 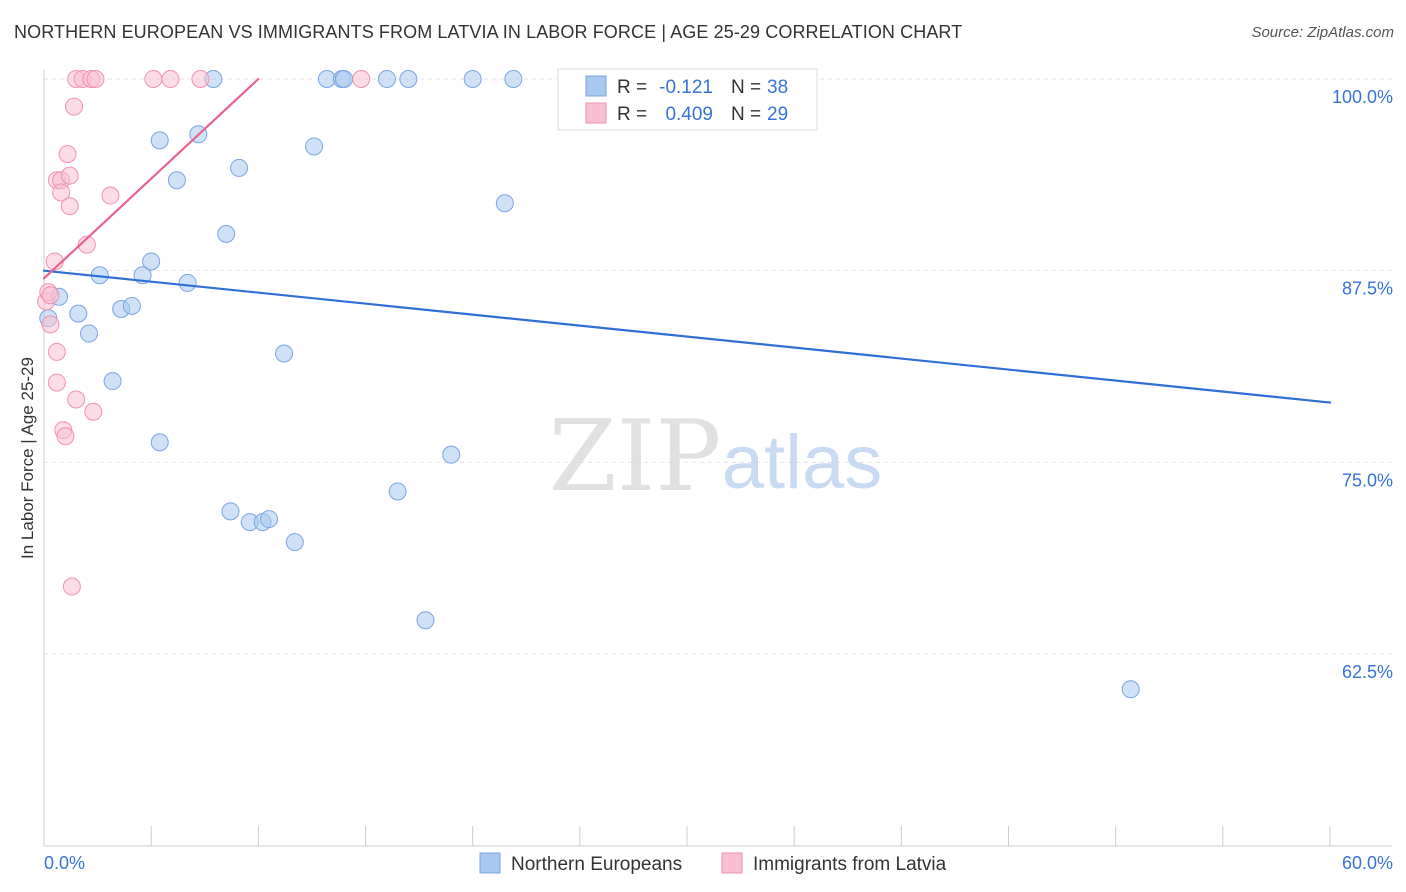 What do you see at coordinates (1367, 289) in the screenshot?
I see `y-tick-label-1: 87.5%` at bounding box center [1367, 289].